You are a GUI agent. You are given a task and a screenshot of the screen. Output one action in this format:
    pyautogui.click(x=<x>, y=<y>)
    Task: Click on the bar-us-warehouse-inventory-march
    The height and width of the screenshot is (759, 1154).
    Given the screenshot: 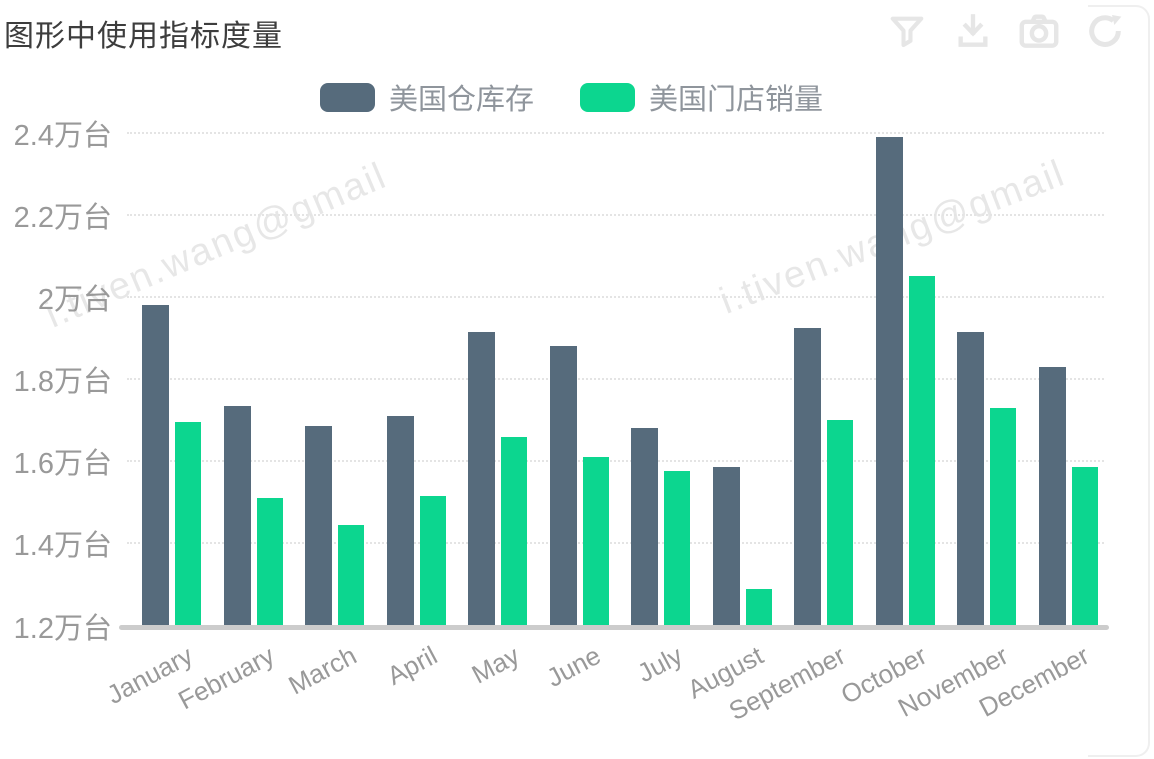 What is the action you would take?
    pyautogui.click(x=319, y=526)
    